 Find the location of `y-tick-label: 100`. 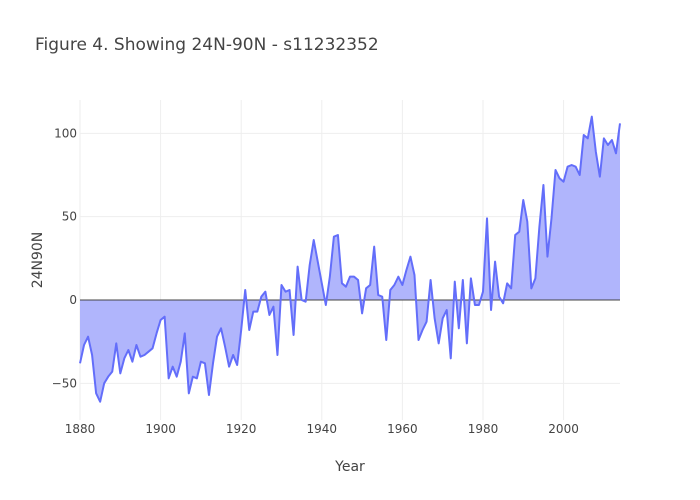

y-tick-label: 100 is located at coordinates (65, 133).